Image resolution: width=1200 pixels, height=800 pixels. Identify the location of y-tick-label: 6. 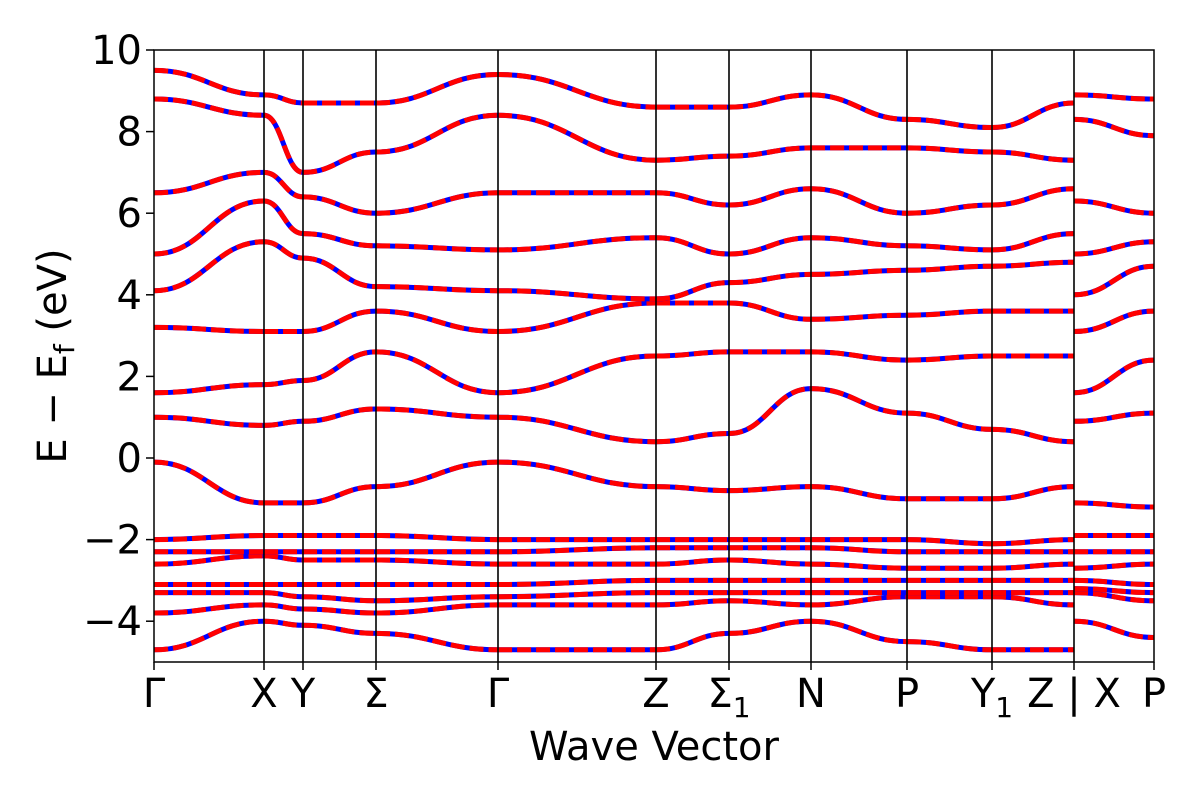
(129, 214).